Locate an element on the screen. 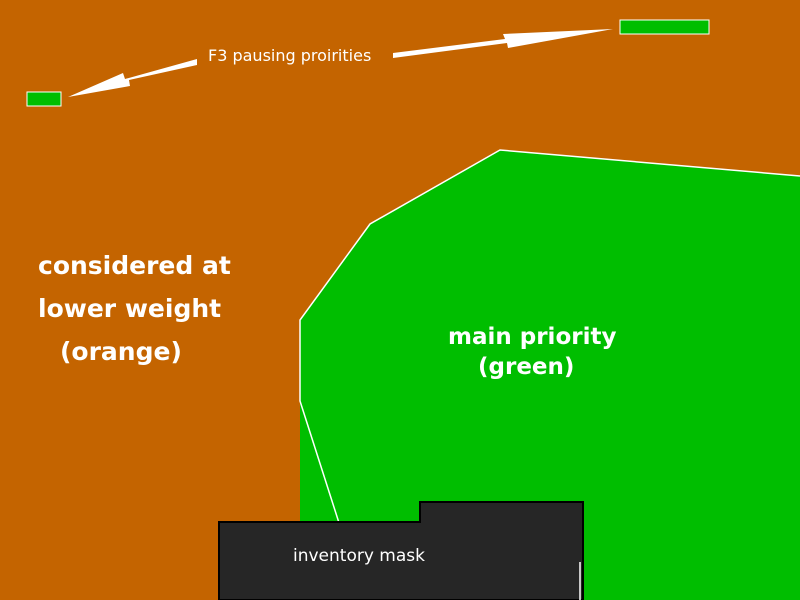 The image size is (800, 600). top-right-green-swatch is located at coordinates (664, 27).